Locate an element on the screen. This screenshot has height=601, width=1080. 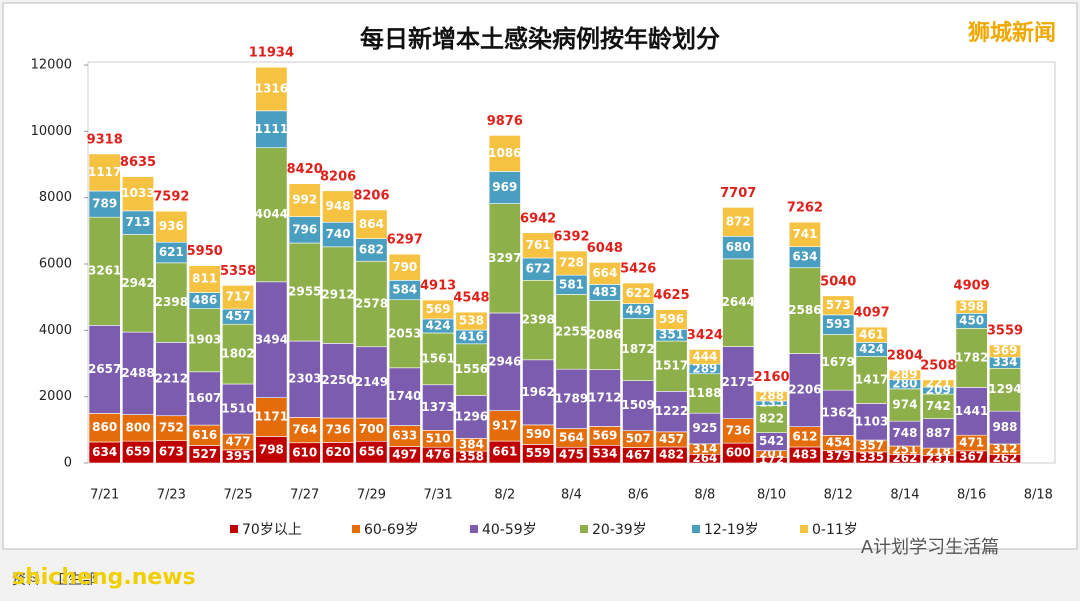
x-tick-label: 7/31 is located at coordinates (438, 495).